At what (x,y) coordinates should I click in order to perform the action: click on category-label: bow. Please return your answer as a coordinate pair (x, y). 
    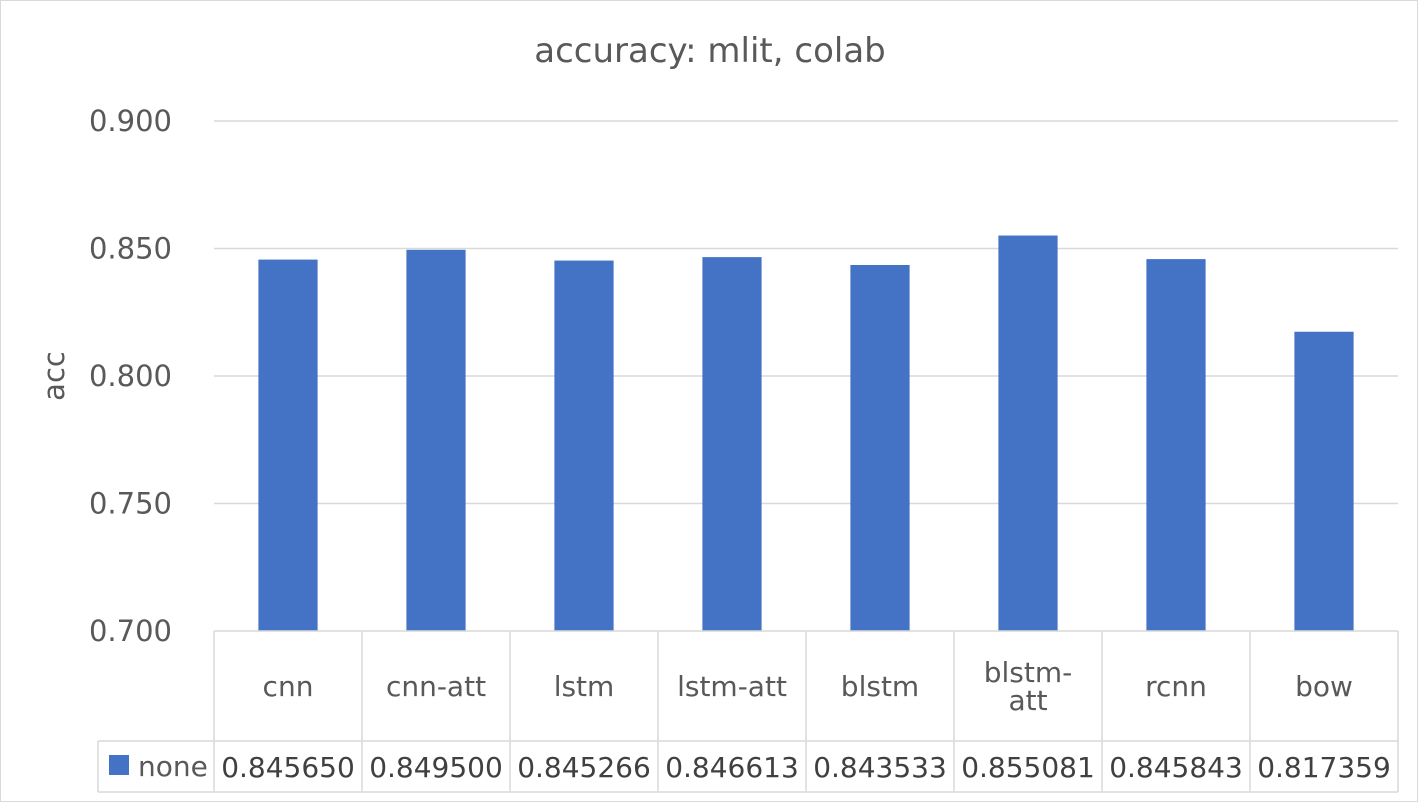
    Looking at the image, I should click on (1324, 686).